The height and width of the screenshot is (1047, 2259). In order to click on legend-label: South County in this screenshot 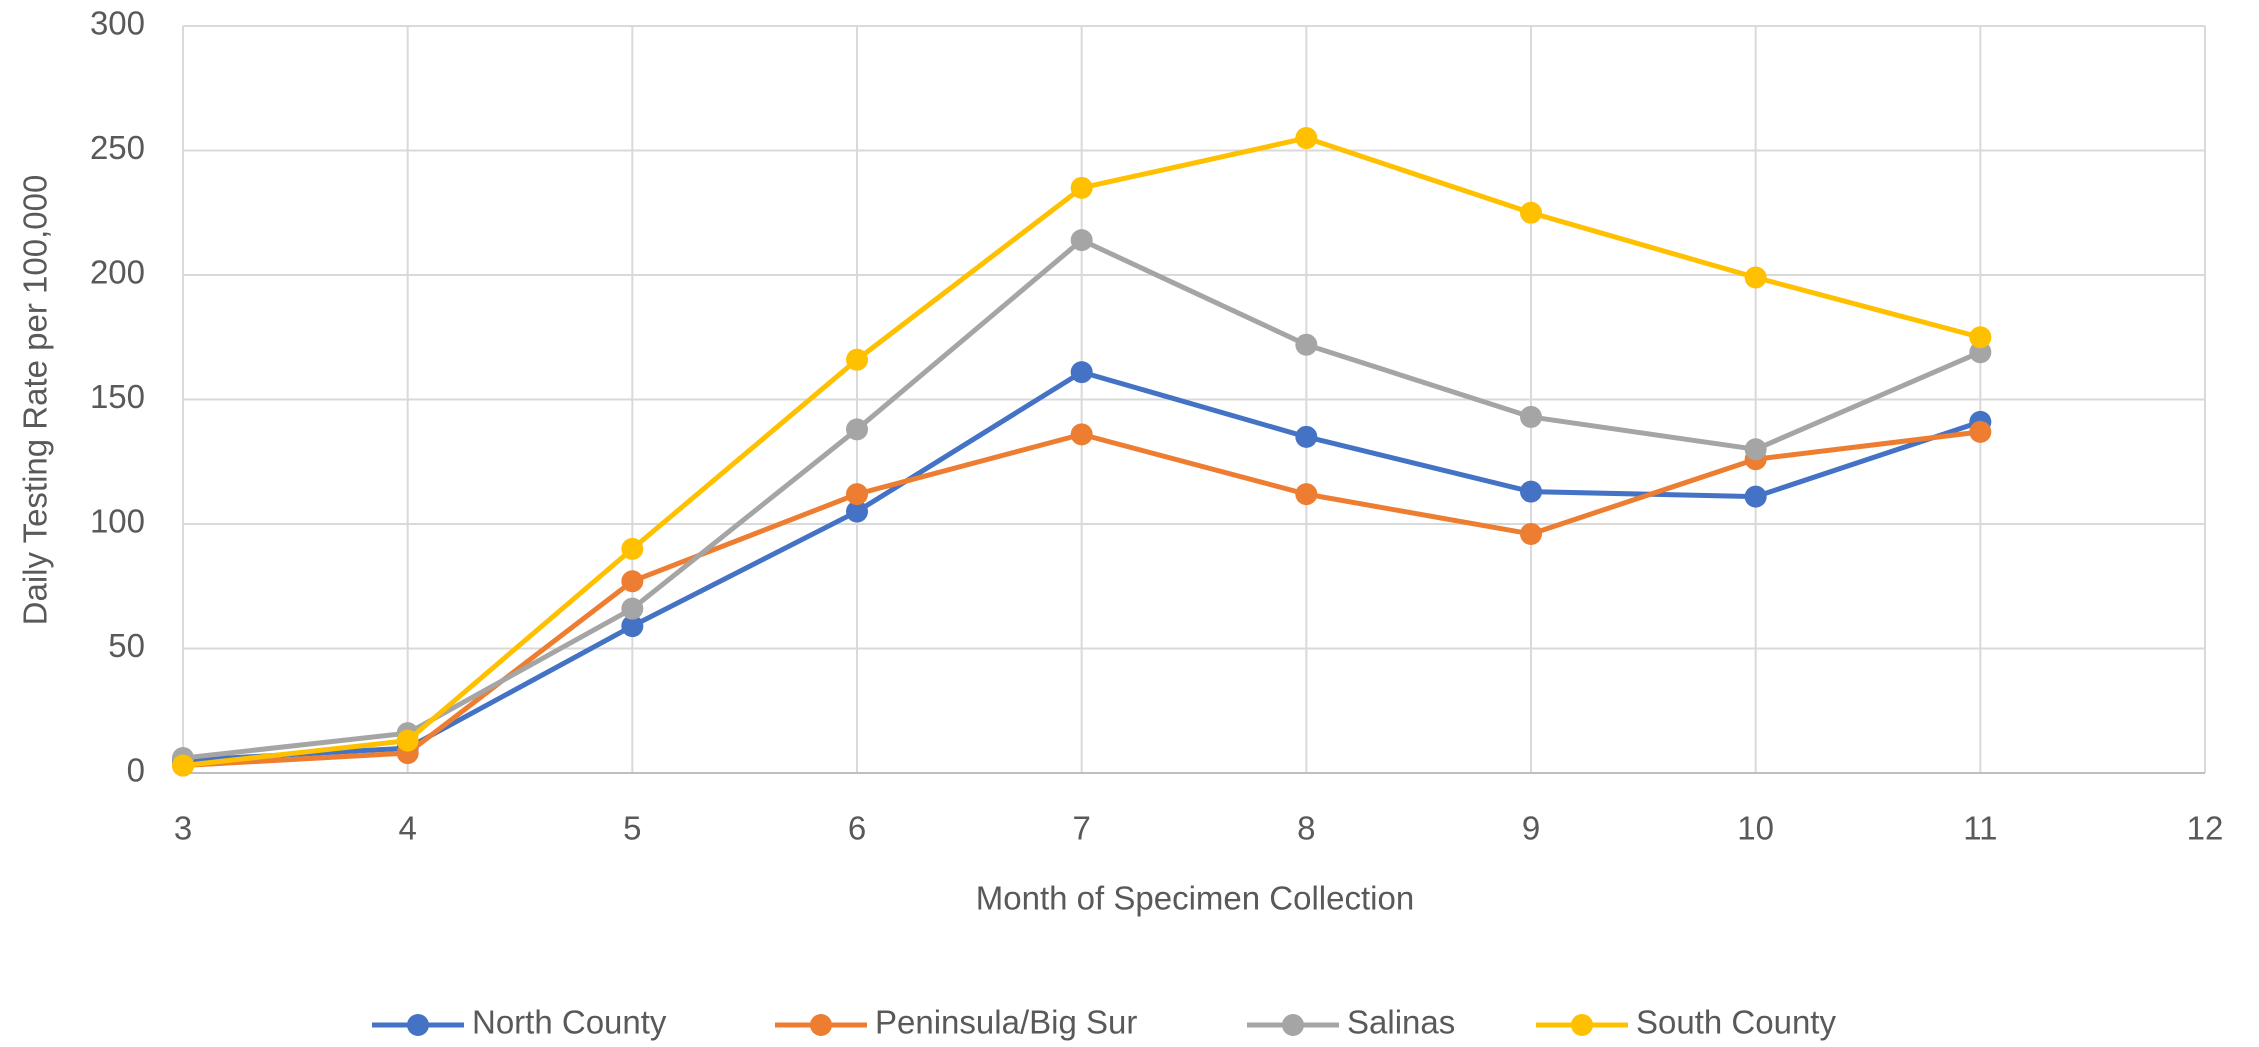, I will do `click(1736, 1022)`.